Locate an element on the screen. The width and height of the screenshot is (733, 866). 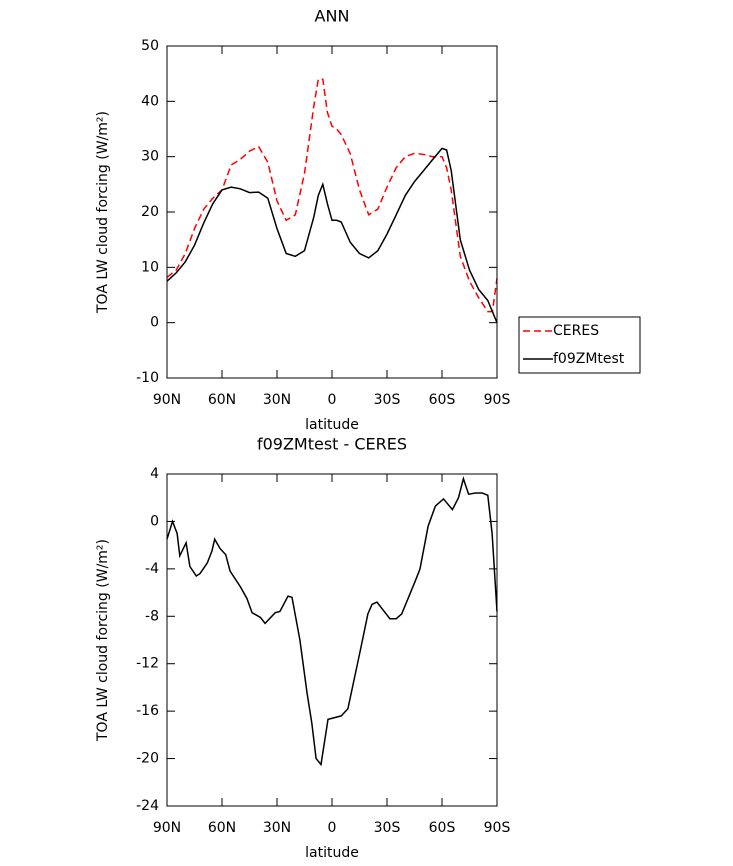
y-tick-label: 50 is located at coordinates (150, 46).